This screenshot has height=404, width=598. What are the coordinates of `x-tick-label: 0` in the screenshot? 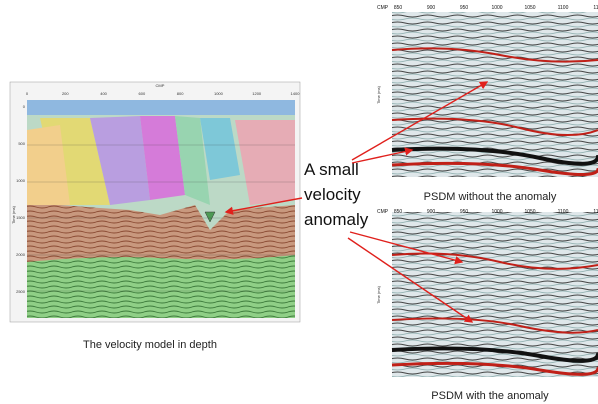 It's located at (27, 93).